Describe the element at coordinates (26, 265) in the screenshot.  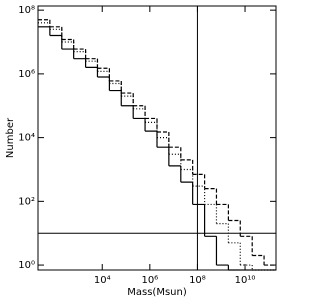
I see `y-tick-label: 10⁰` at that location.